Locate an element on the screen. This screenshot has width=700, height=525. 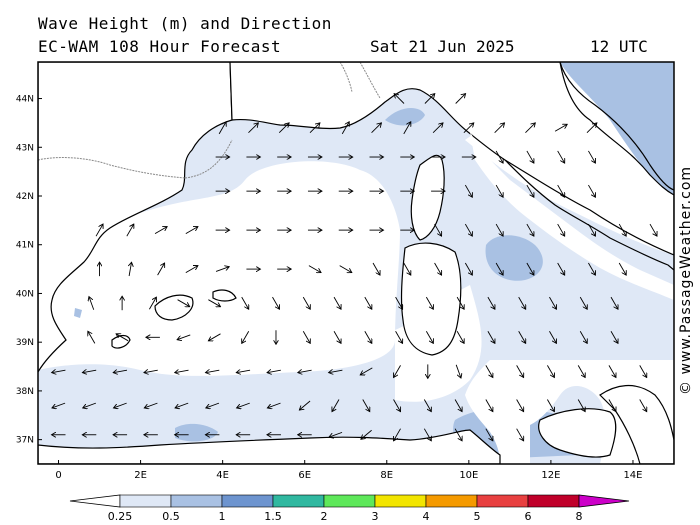
lat-label: 44N is located at coordinates (25, 100).